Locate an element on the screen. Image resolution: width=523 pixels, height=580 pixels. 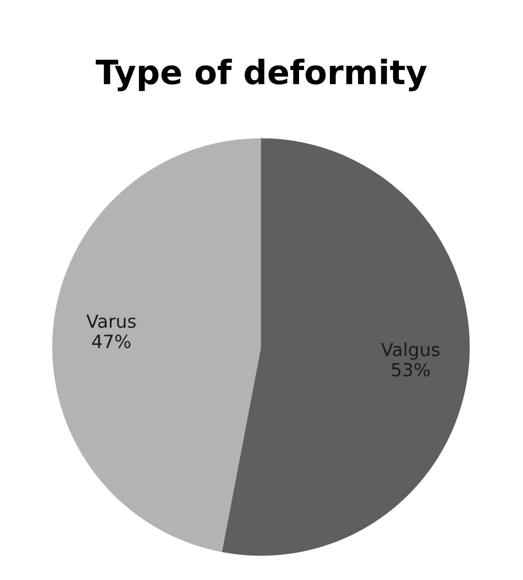
chart-title: Type of deformity is located at coordinates (261, 75).